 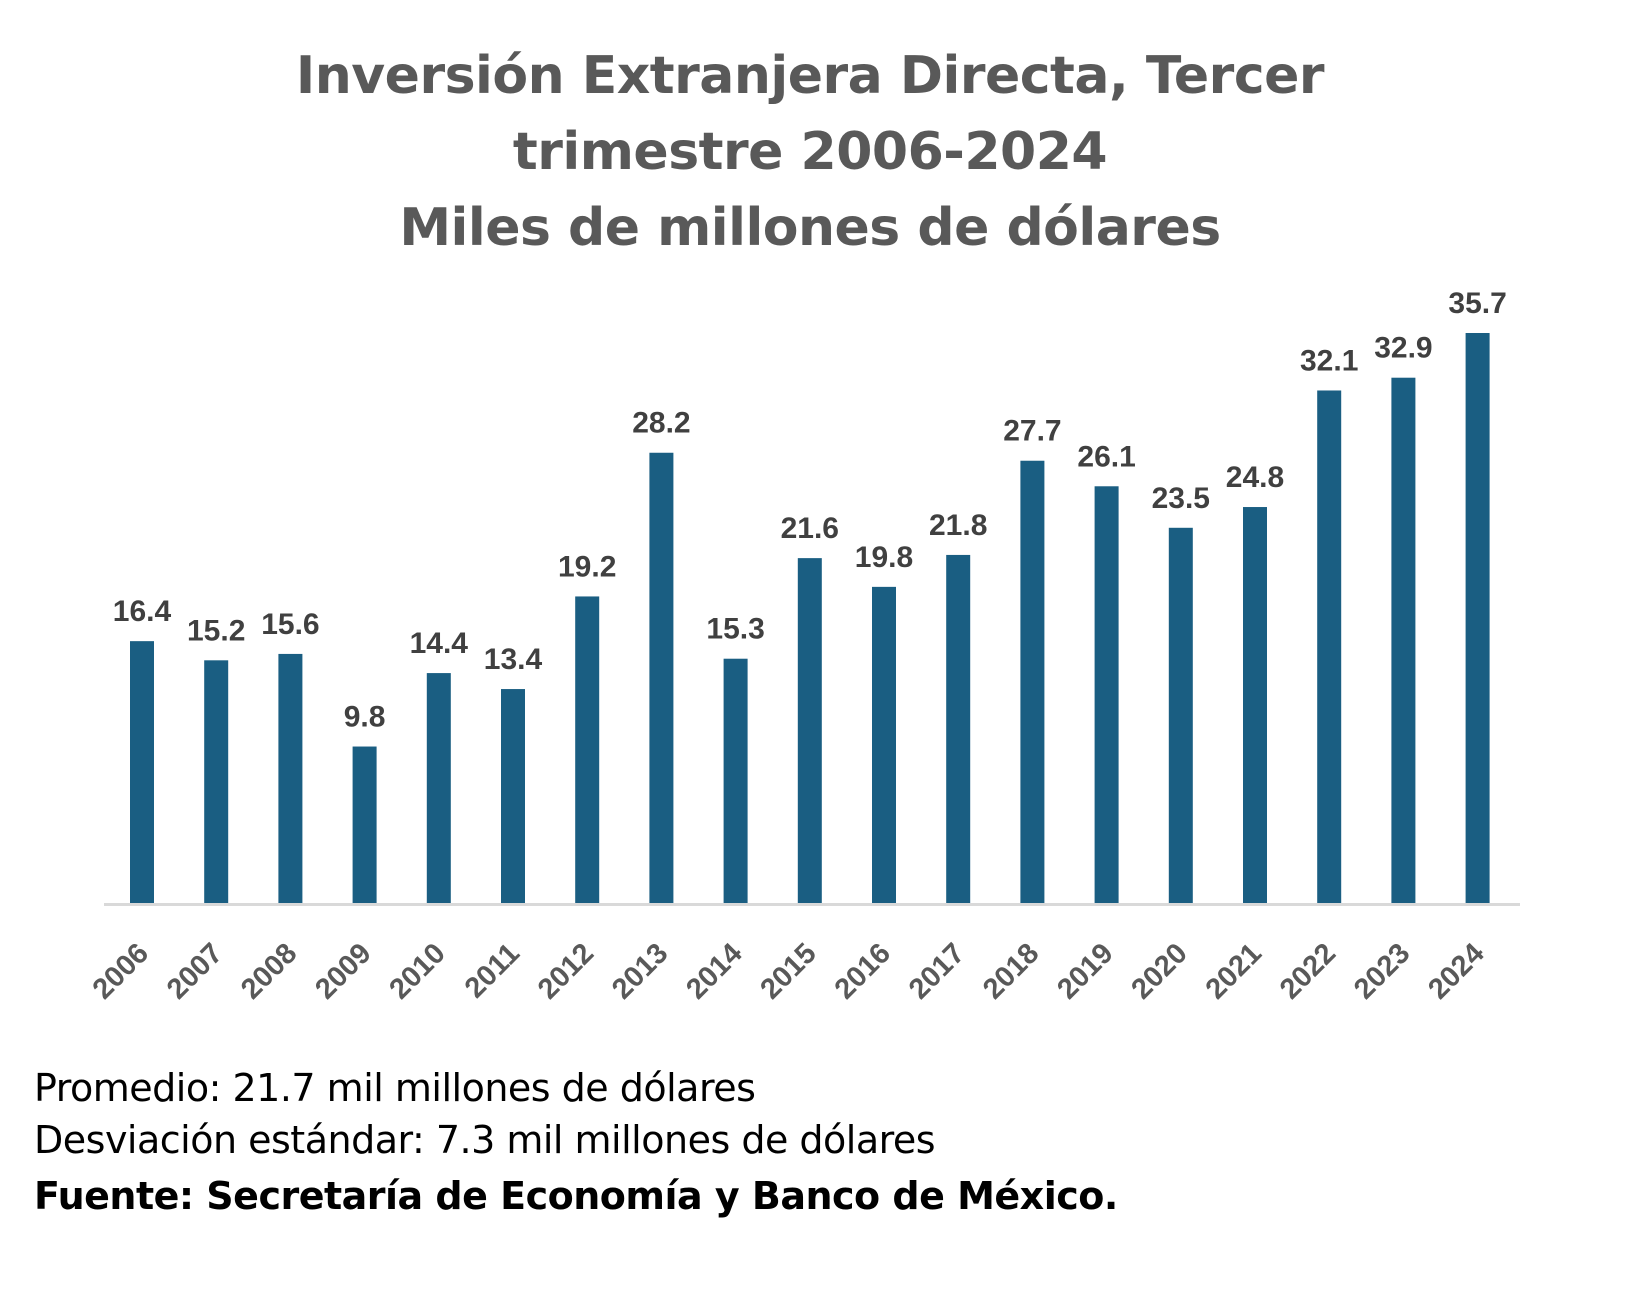 What do you see at coordinates (1180, 715) in the screenshot?
I see `bar-2020` at bounding box center [1180, 715].